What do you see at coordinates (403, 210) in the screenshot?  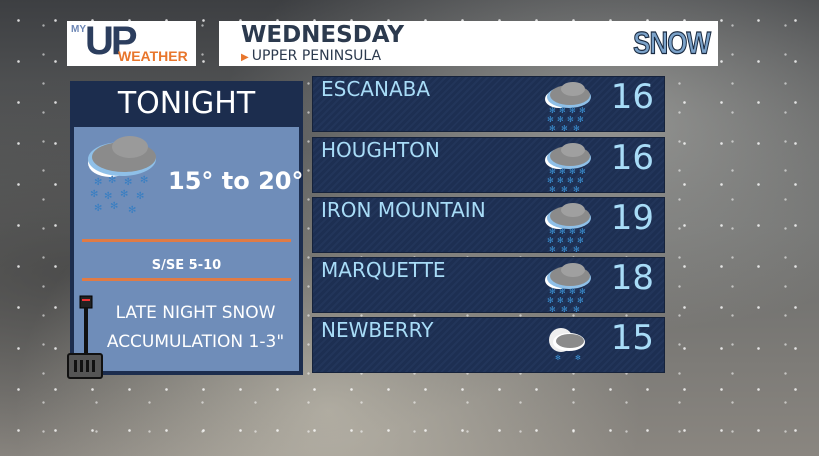 I see `city-name: IRON MOUNTAIN` at bounding box center [403, 210].